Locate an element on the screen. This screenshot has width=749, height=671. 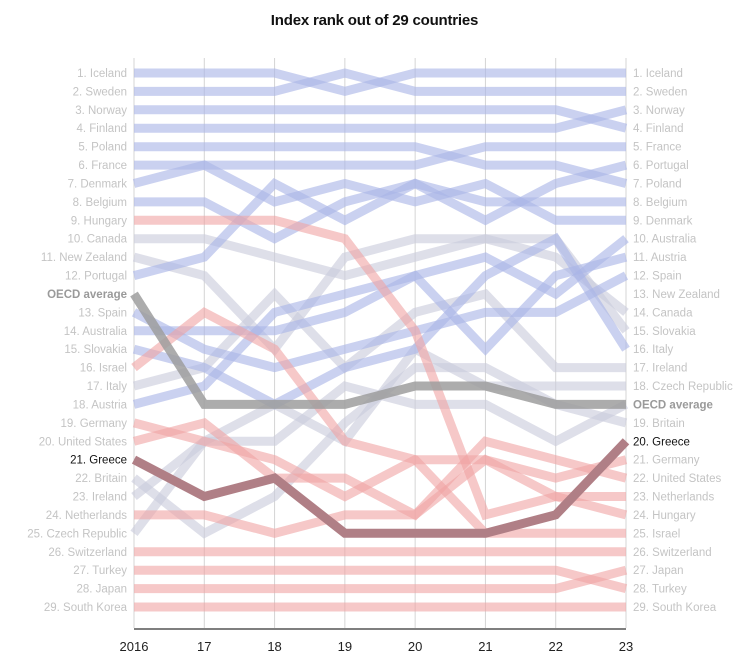
left-label-18-austria: 18. Austria is located at coordinates (100, 405).